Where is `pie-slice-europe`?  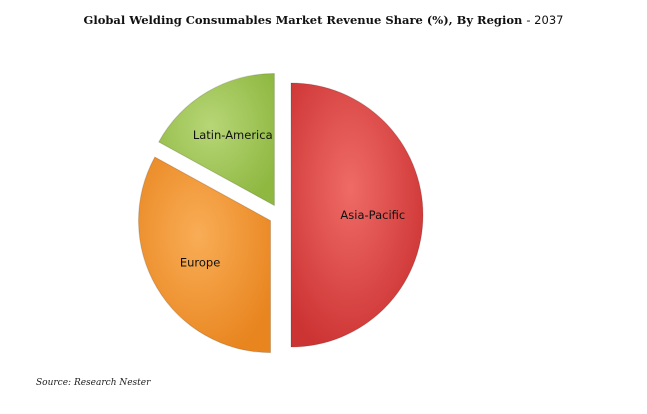 pie-slice-europe is located at coordinates (205, 255).